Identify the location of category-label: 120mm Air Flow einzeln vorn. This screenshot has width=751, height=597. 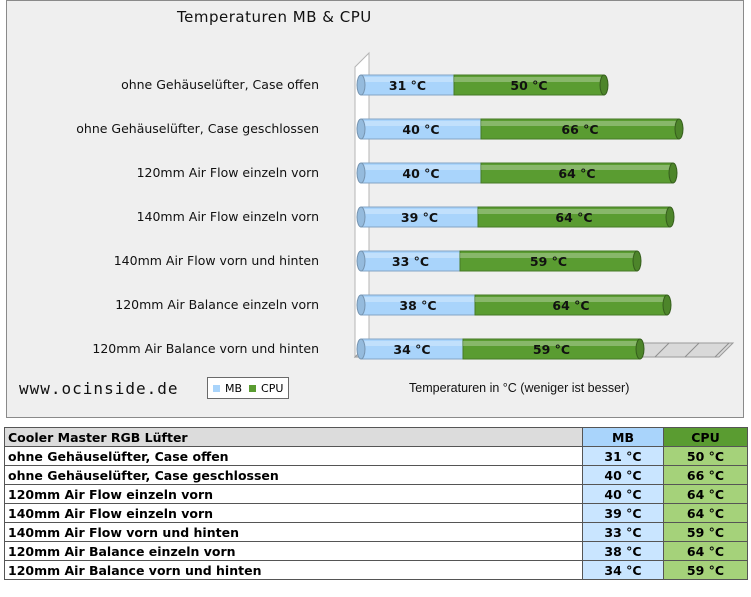
(228, 172).